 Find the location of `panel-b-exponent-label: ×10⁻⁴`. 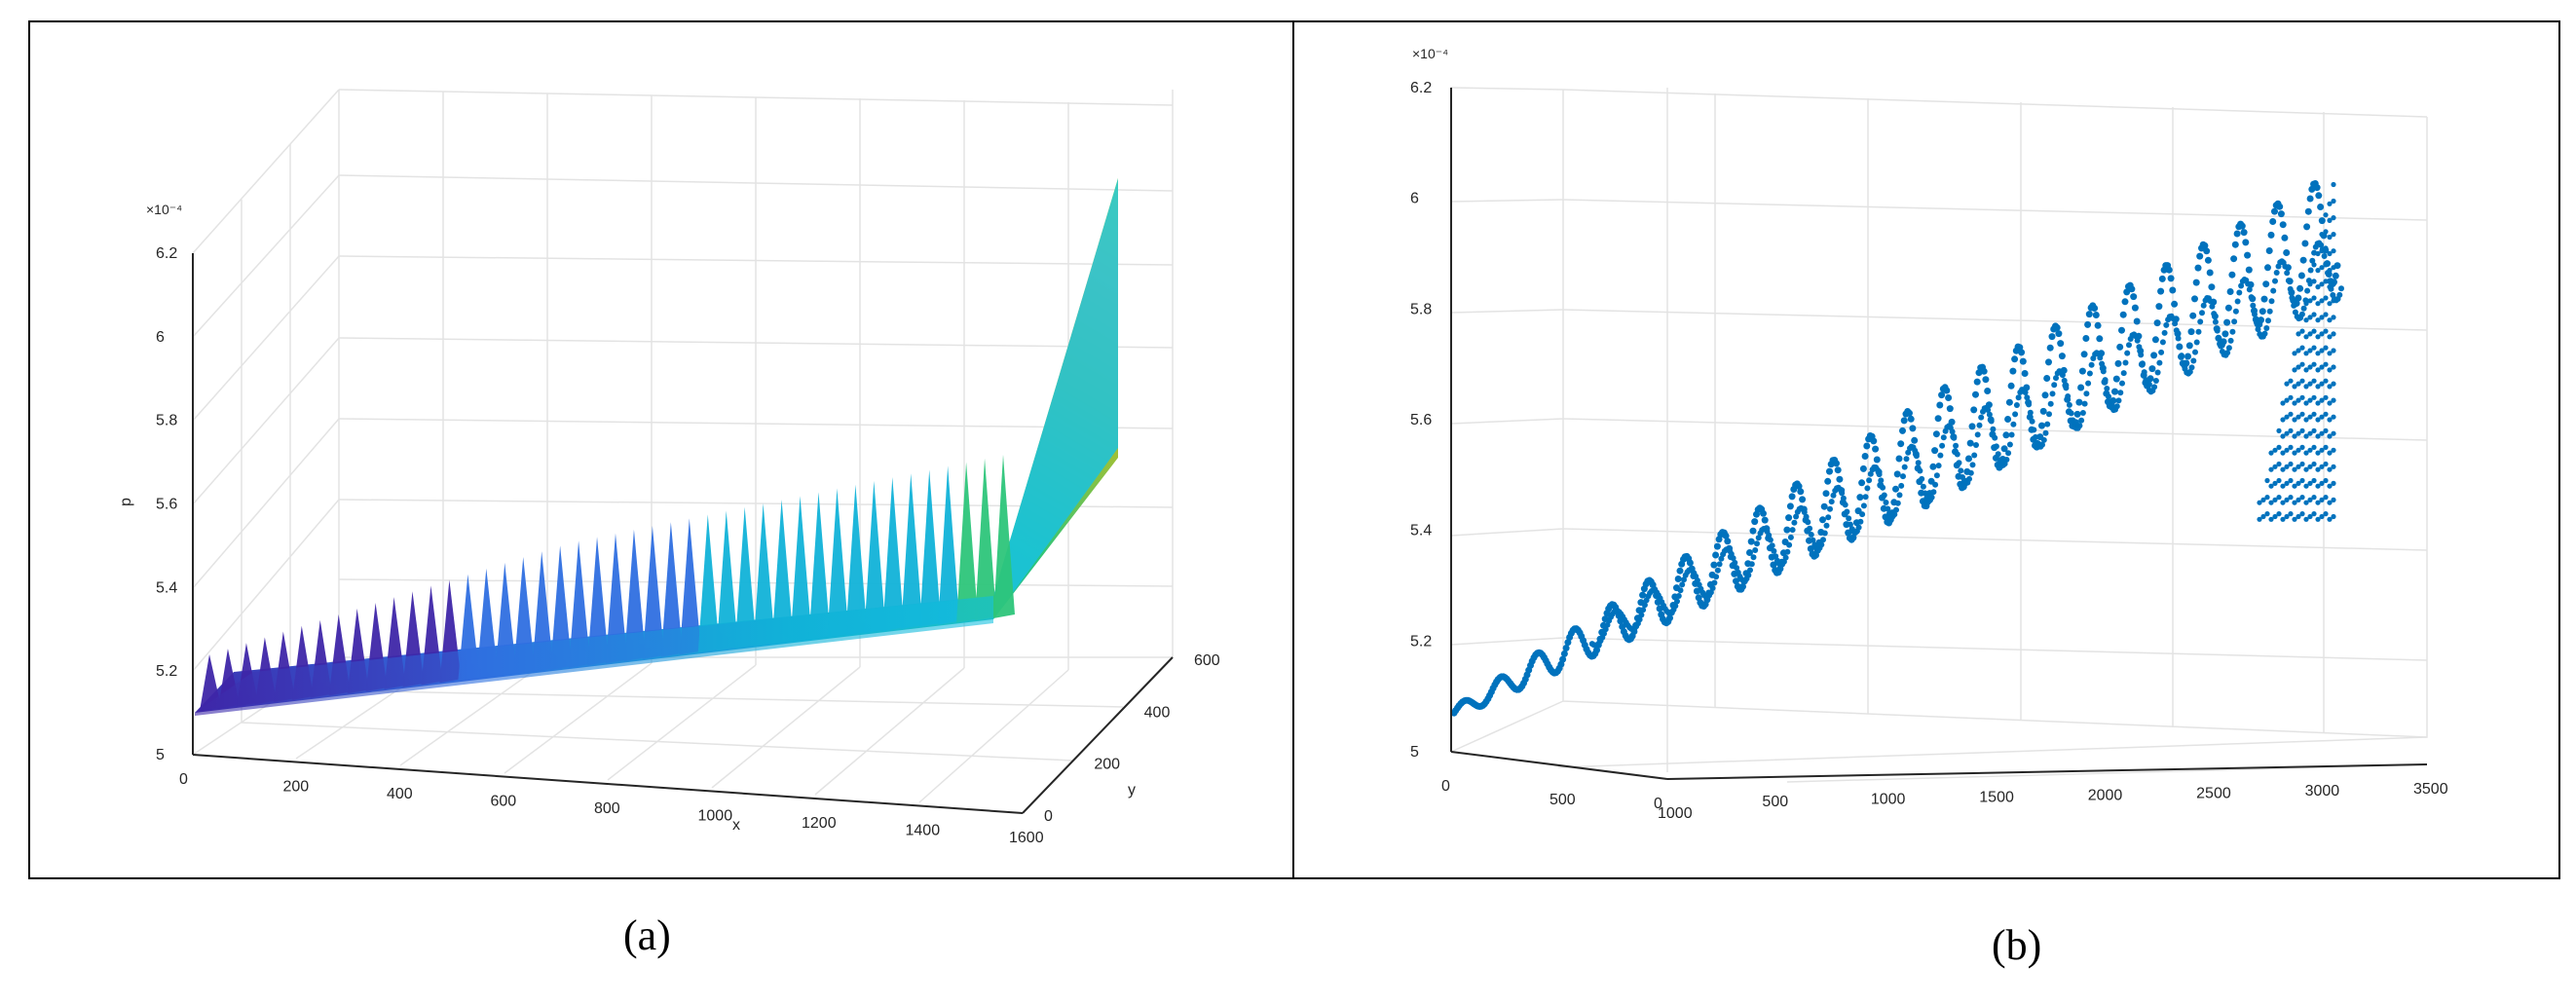

panel-b-exponent-label: ×10⁻⁴ is located at coordinates (1430, 54).